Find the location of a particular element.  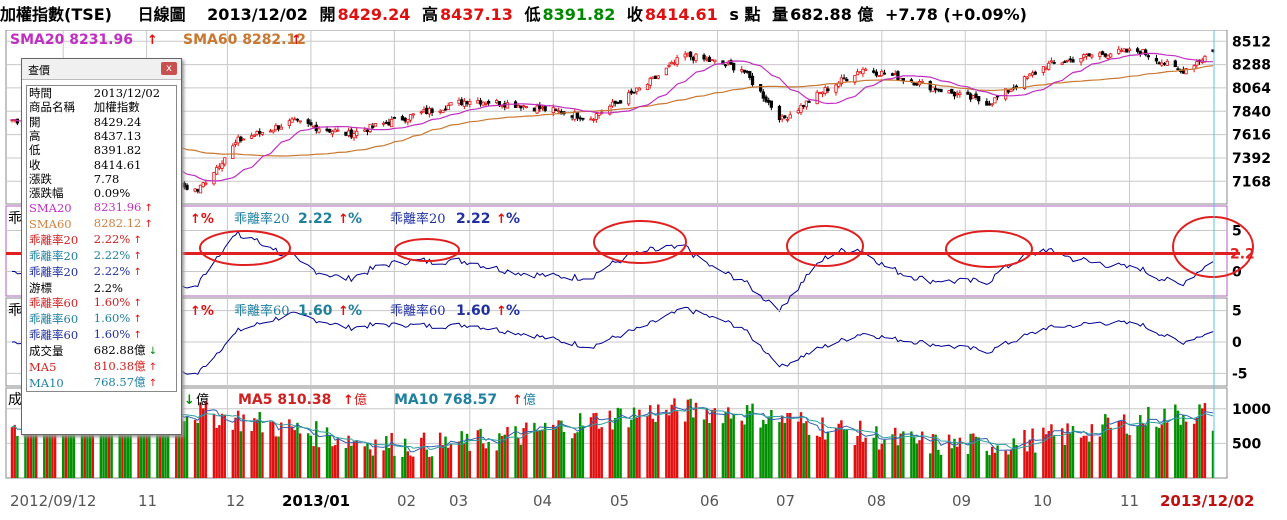

close-icon: x is located at coordinates (169, 68).